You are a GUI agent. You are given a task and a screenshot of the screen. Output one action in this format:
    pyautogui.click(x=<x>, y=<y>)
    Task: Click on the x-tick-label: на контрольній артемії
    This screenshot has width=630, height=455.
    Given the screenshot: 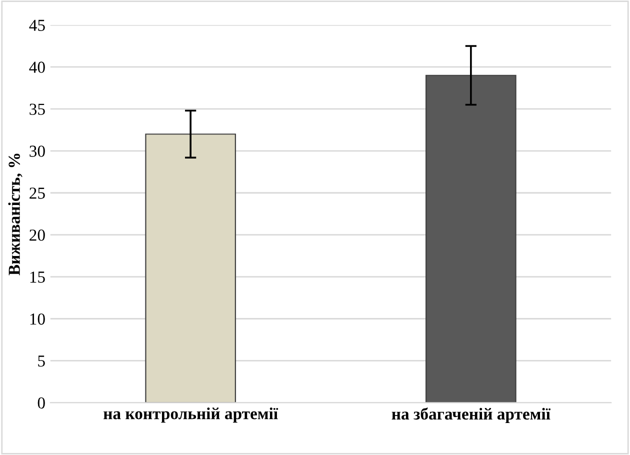 What is the action you would take?
    pyautogui.click(x=191, y=415)
    